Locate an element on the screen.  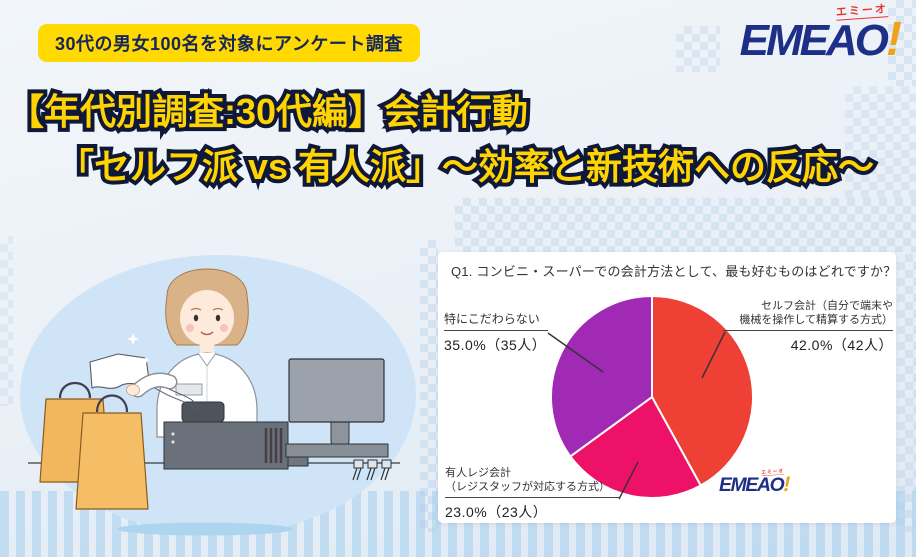
label-none-value: 35.0%（35人） is located at coordinates (495, 345).